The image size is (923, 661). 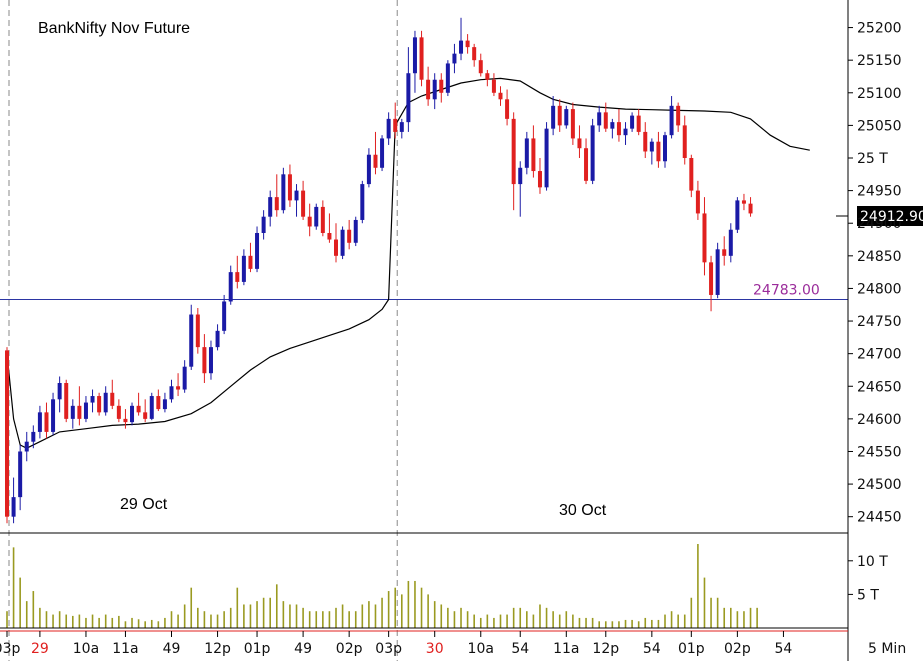 I want to click on y-tick-label: 24950, so click(x=879, y=192).